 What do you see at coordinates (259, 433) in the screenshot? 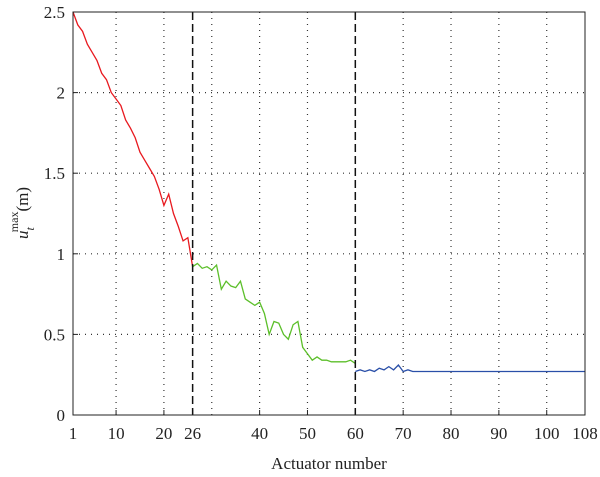
I see `x-tick-label: 40` at bounding box center [259, 433].